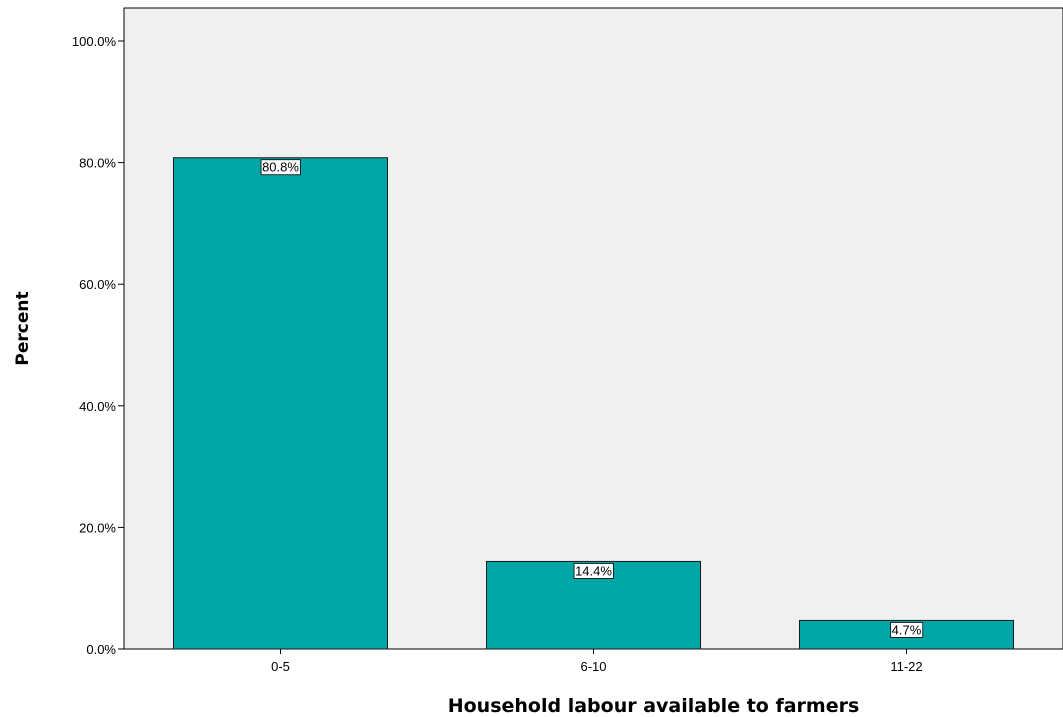 The image size is (1063, 717). What do you see at coordinates (98, 345) in the screenshot?
I see `y-axis: 0.0% 20.0% 40.0% 60.0% 80.0% 100.0%` at bounding box center [98, 345].